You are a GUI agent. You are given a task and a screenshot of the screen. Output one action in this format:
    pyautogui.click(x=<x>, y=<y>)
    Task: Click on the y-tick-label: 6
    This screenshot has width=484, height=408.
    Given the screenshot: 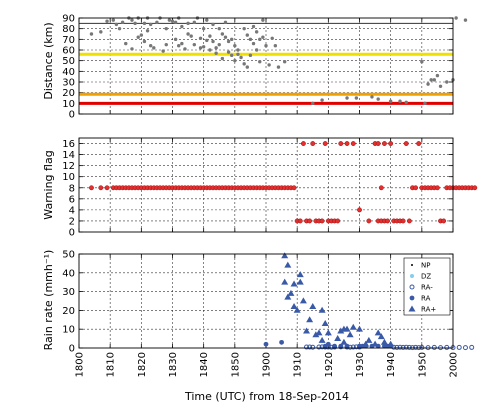 What is the action you would take?
    pyautogui.click(x=72, y=199)
    